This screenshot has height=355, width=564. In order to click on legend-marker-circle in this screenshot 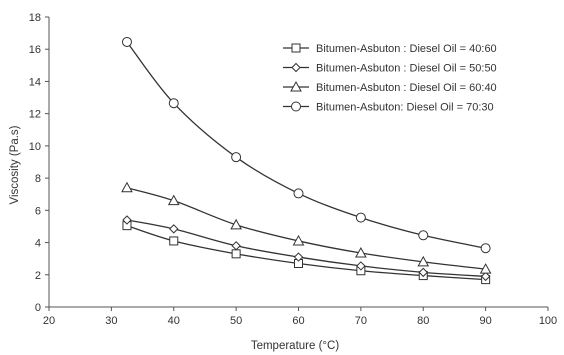, I will do `click(296, 106)`.